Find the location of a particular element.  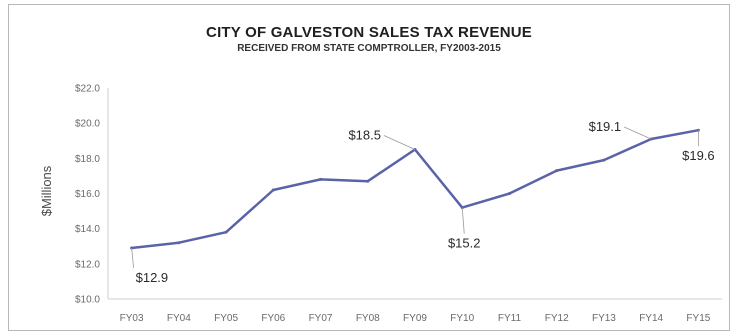

y-tick-labels: $10.0 $12.0 $14.0 $16.0 $18.0 $20.0 $22.0 is located at coordinates (87, 195).